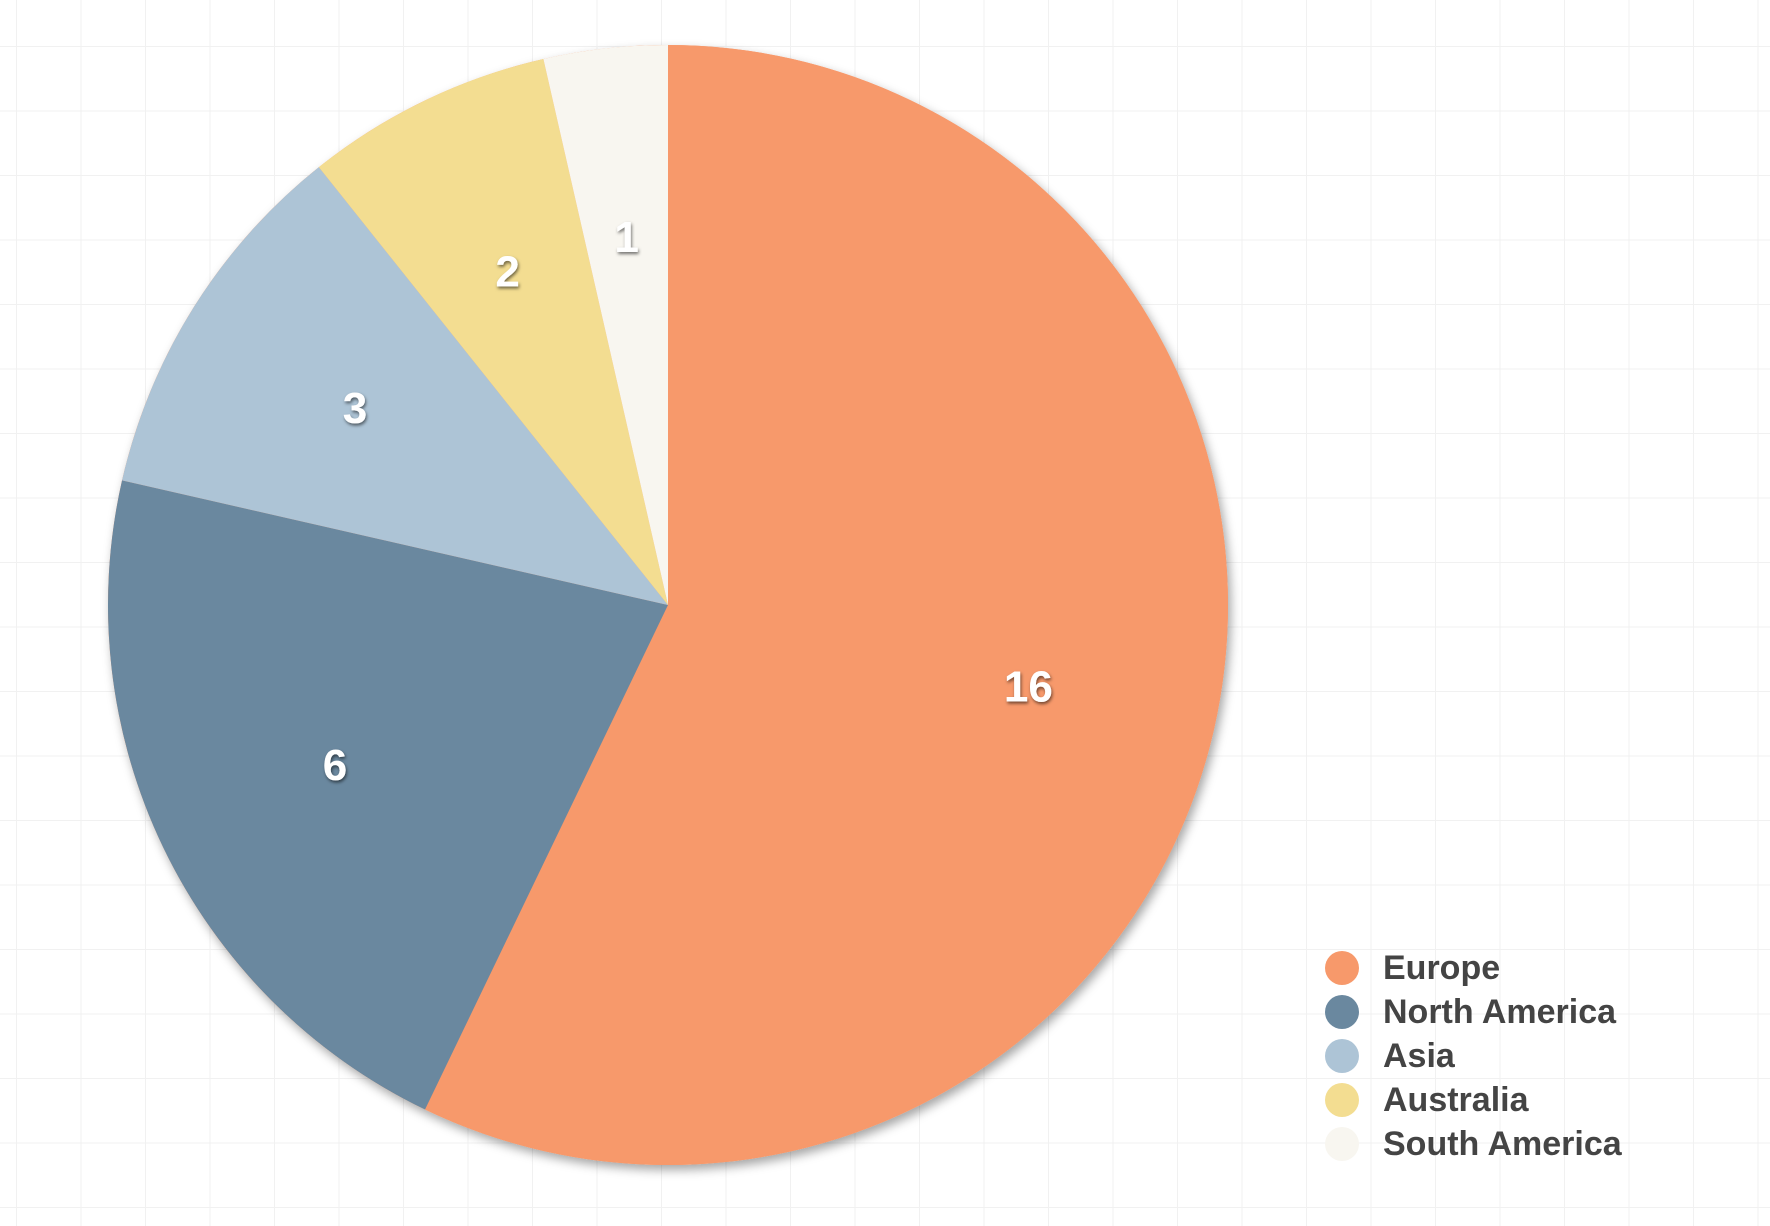  What do you see at coordinates (1342, 1056) in the screenshot?
I see `legend-swatch-asia` at bounding box center [1342, 1056].